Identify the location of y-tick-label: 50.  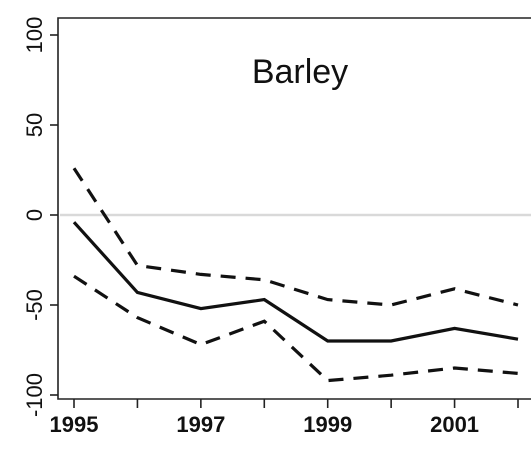
(34, 125).